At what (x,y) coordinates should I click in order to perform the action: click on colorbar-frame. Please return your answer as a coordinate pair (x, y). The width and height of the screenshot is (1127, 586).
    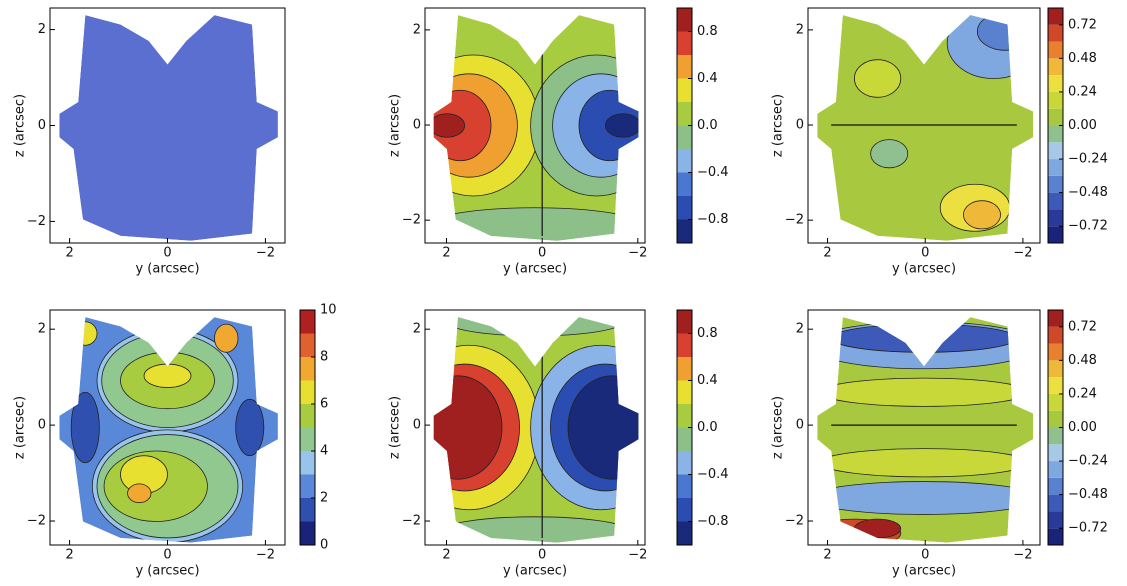
    Looking at the image, I should click on (307, 427).